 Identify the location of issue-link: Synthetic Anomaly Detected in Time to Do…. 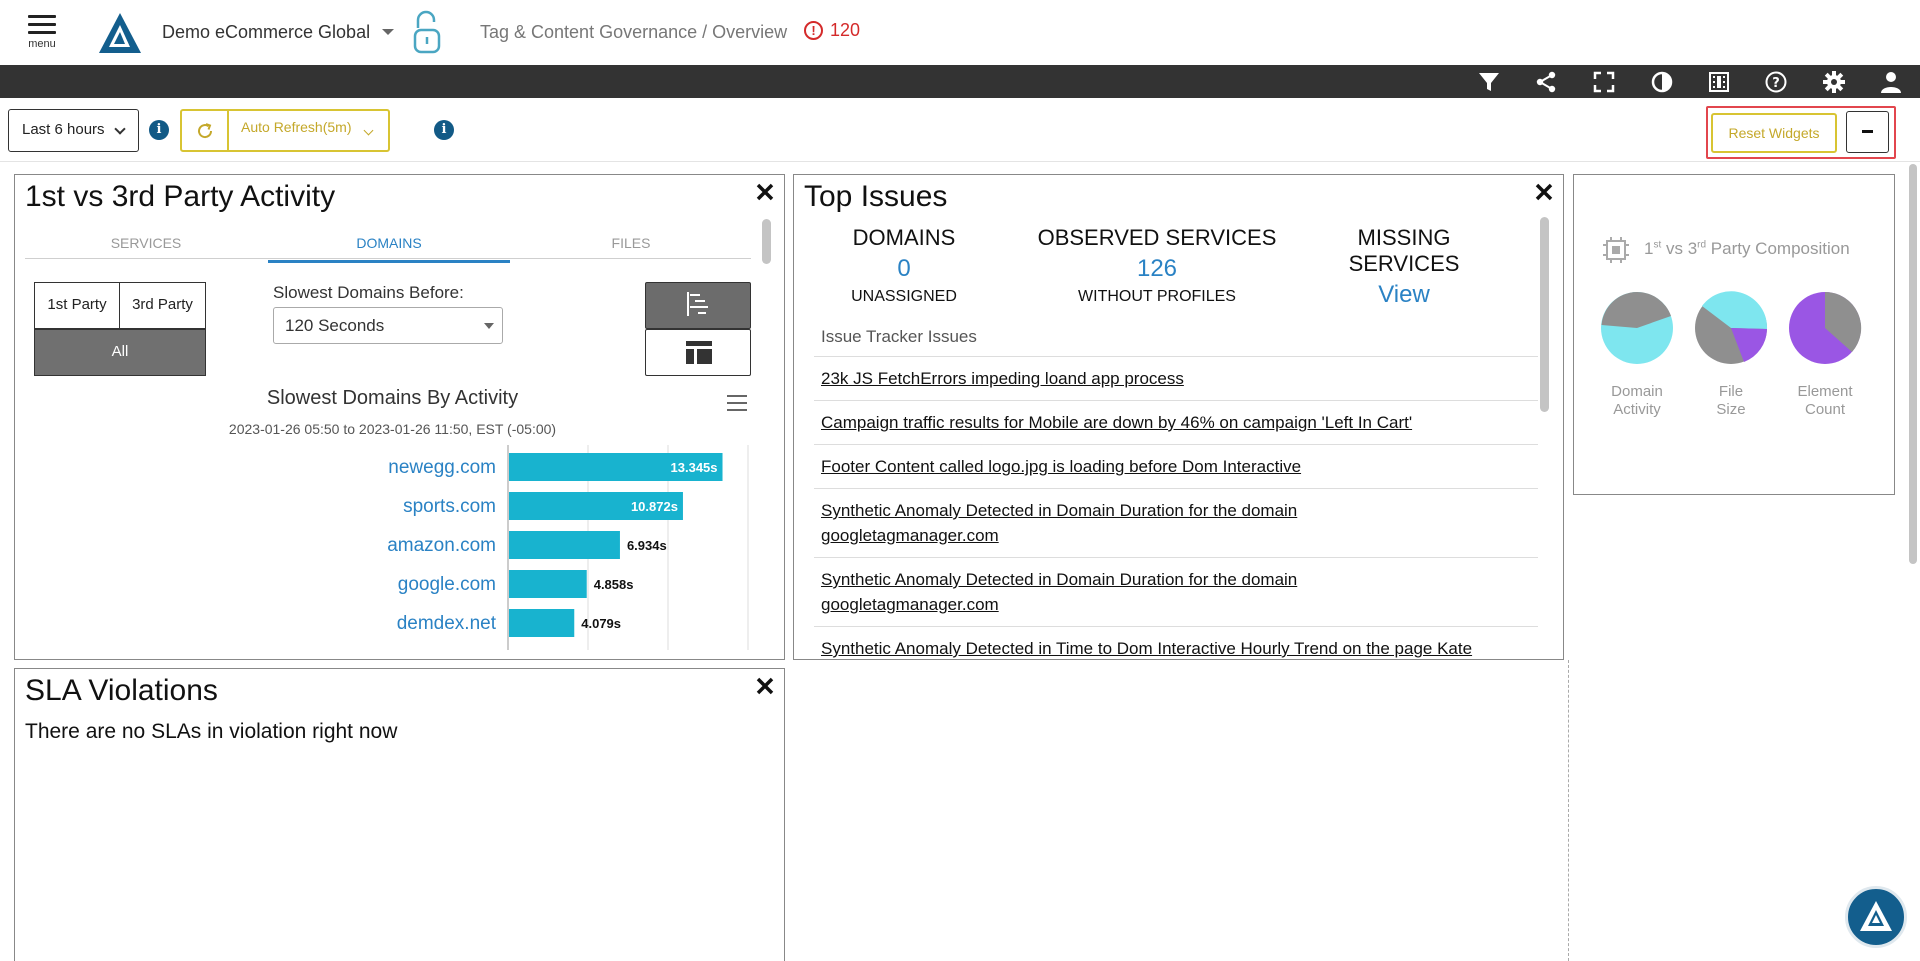
(1147, 648).